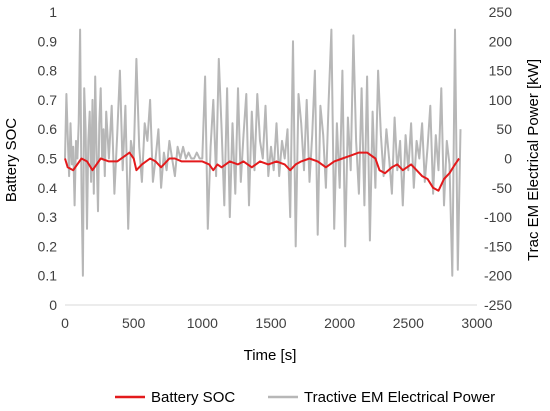 This screenshot has width=550, height=411. I want to click on legend-label-tractive-power: Tractive EM Electrical Power, so click(399, 397).